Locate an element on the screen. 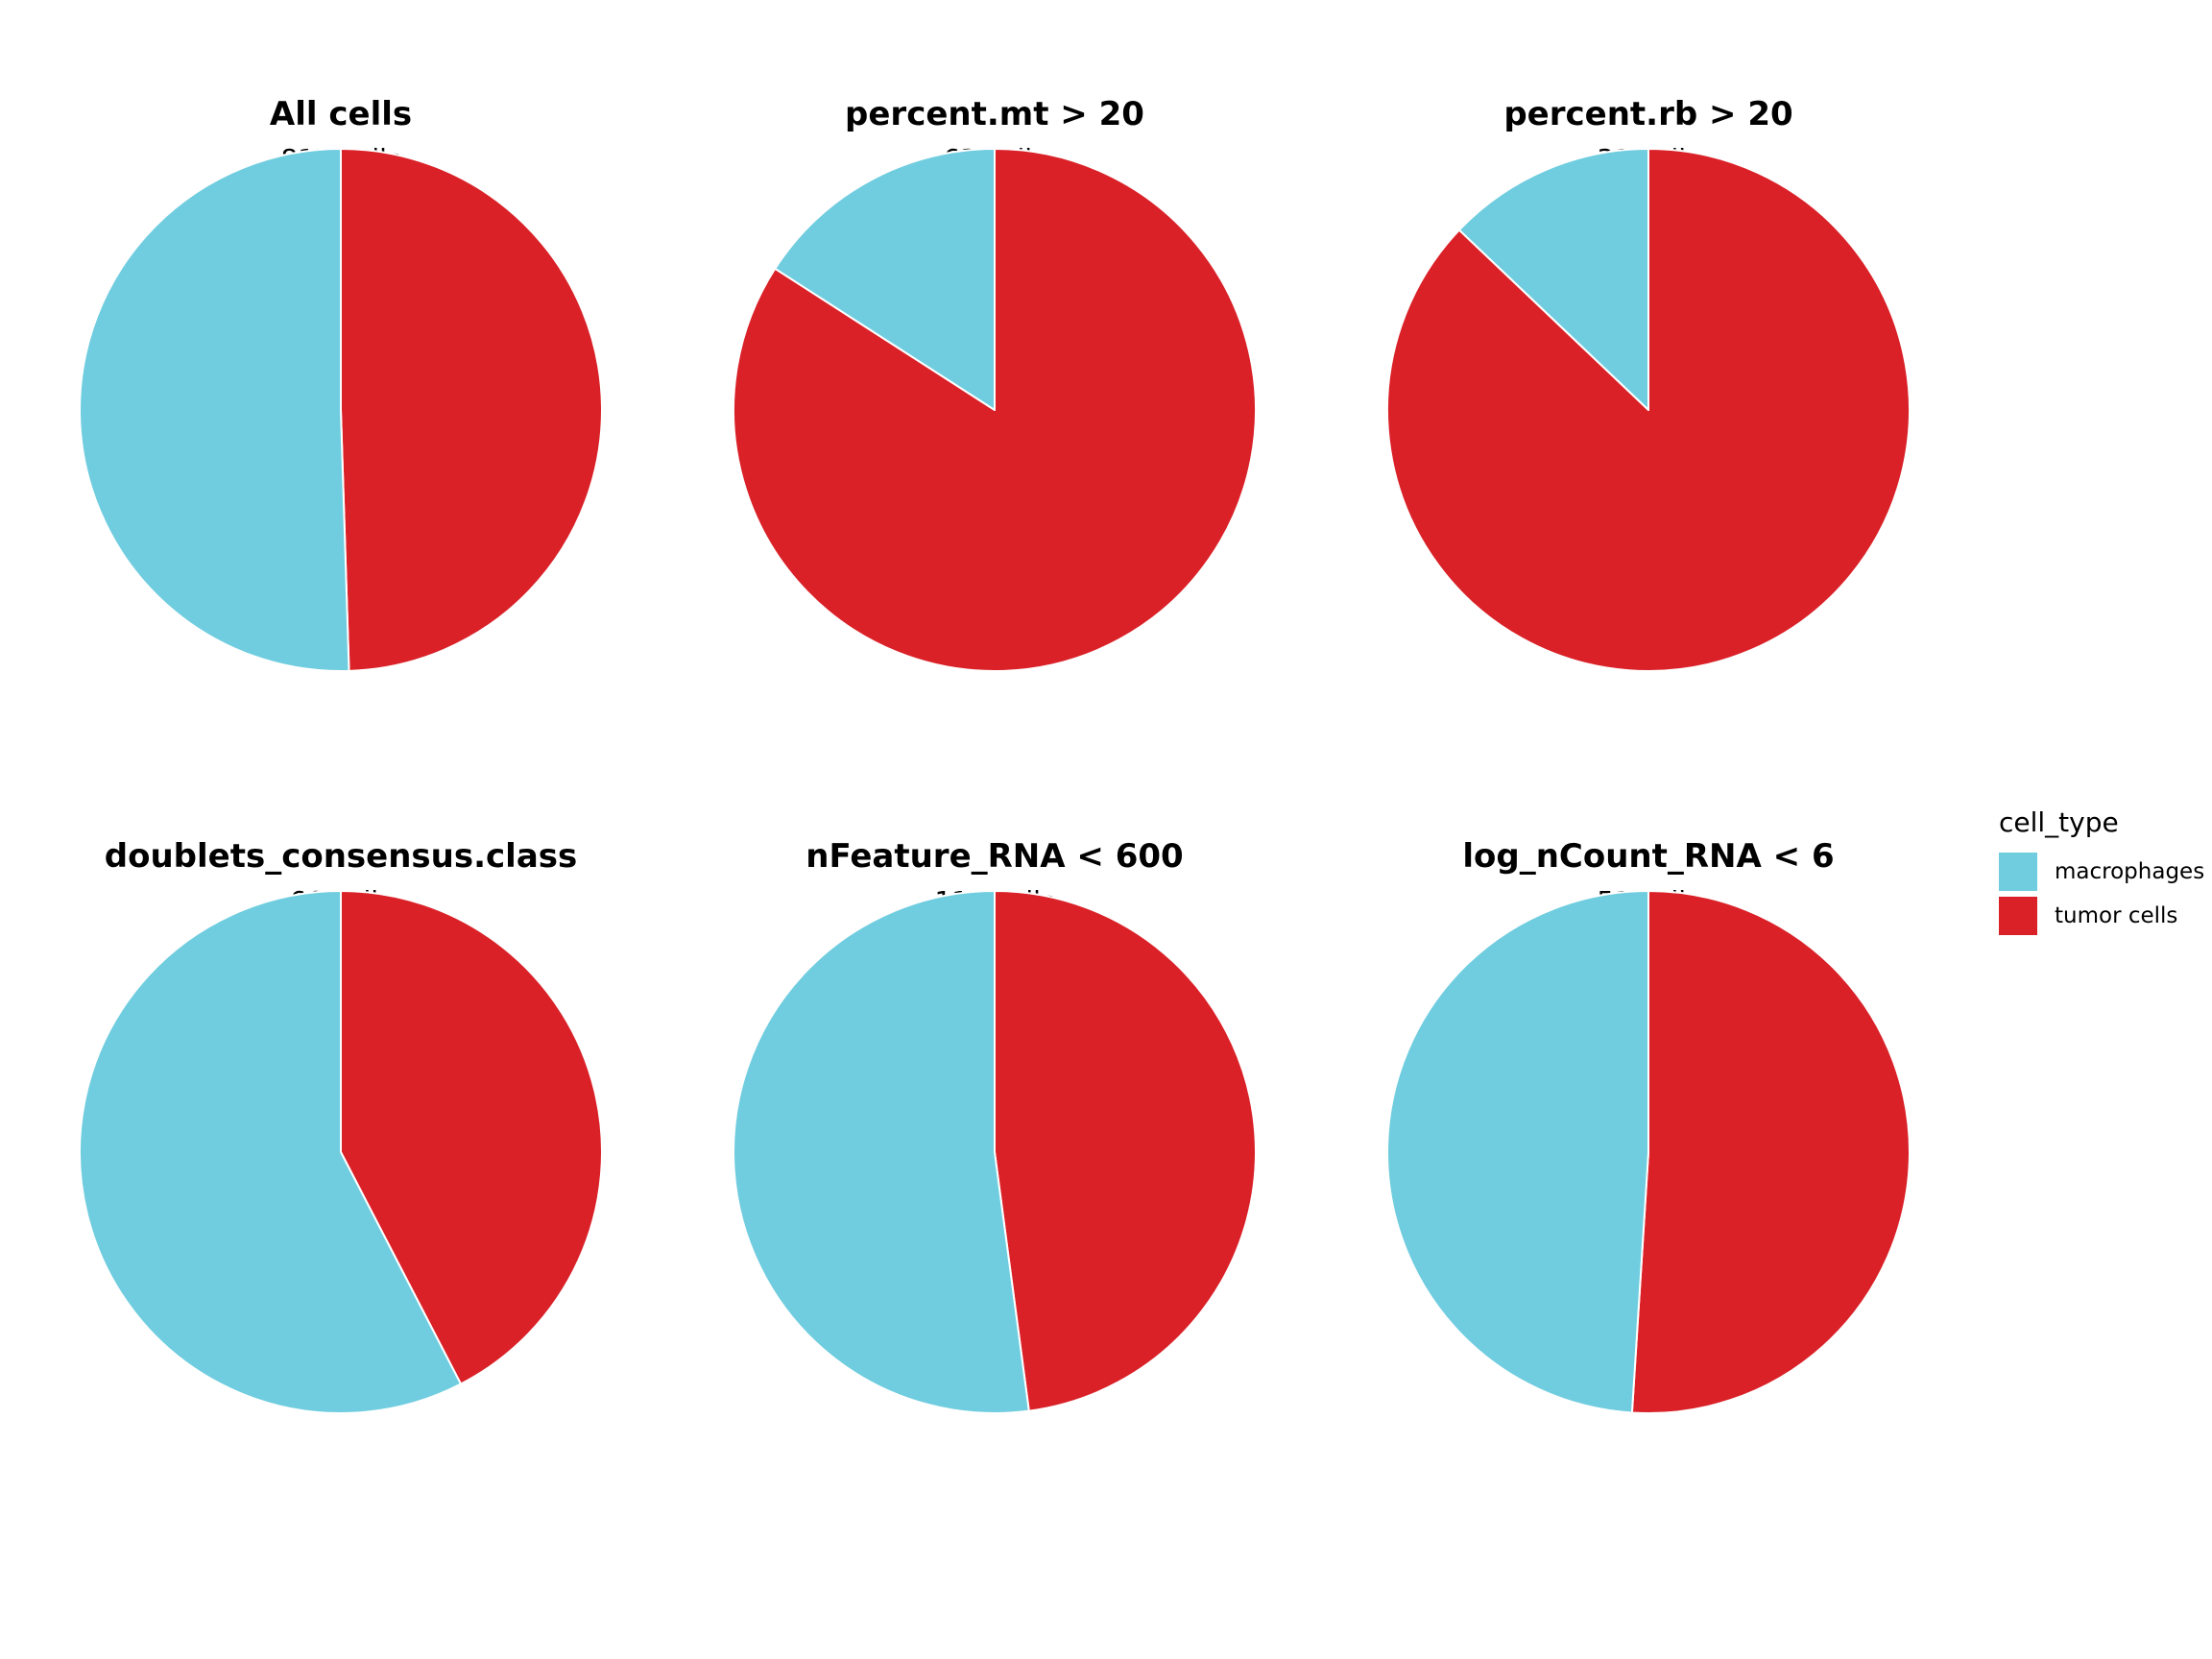 This screenshot has height=1659, width=2212. legend-item-macrophages: macrophages is located at coordinates (2106, 872).